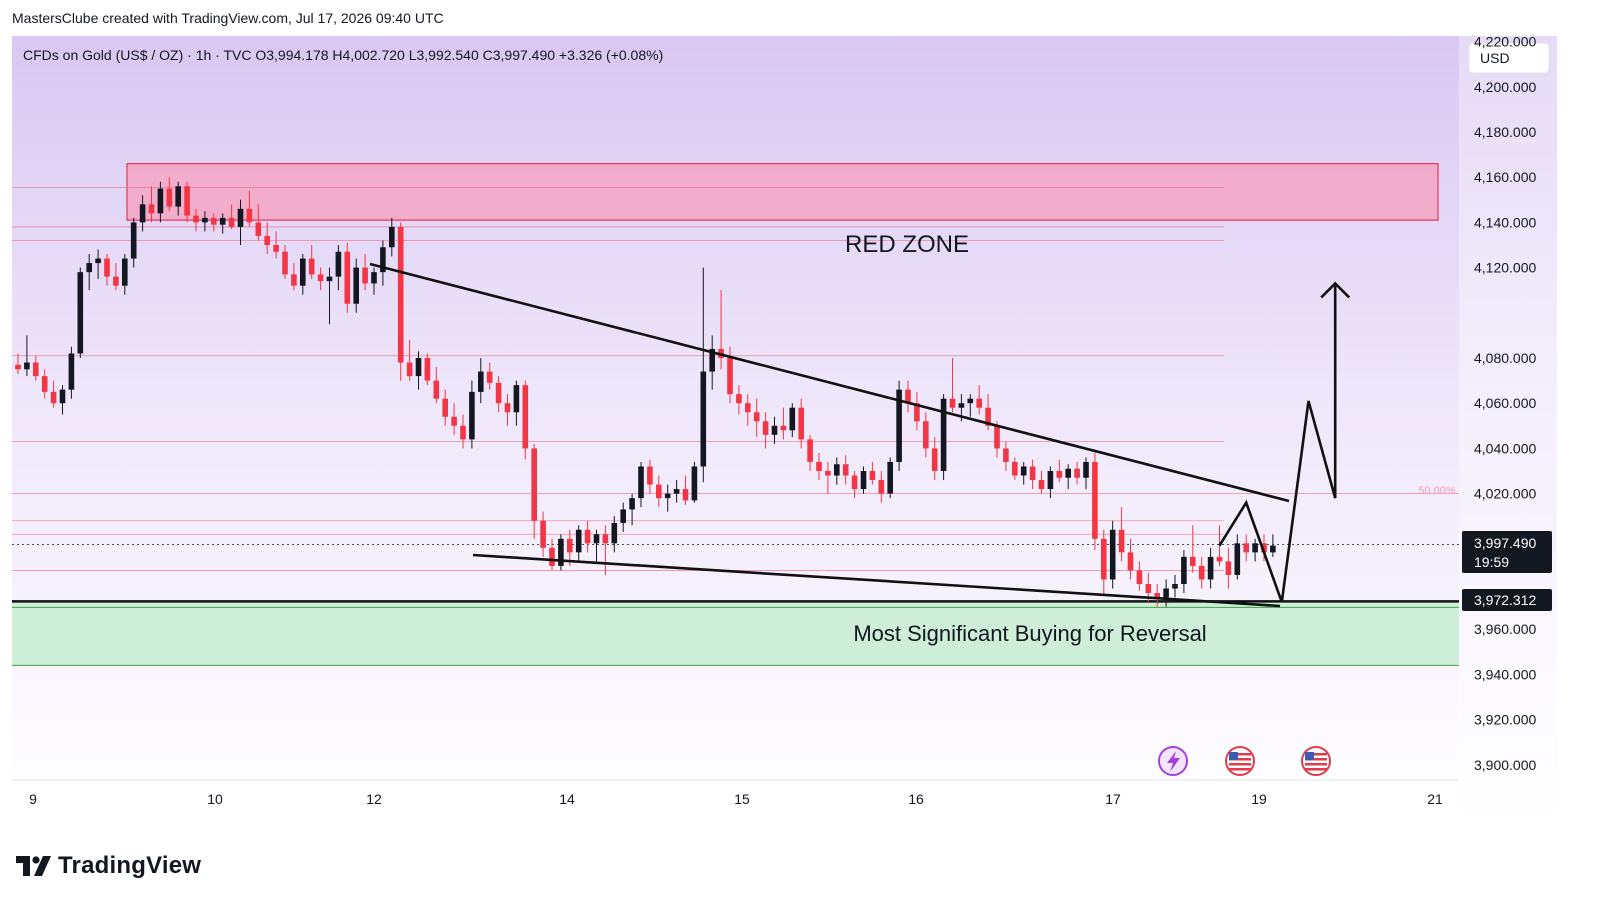 The width and height of the screenshot is (1600, 900). What do you see at coordinates (735, 799) in the screenshot?
I see `time-axis: 9 10 12 14 15 16 17 19 21` at bounding box center [735, 799].